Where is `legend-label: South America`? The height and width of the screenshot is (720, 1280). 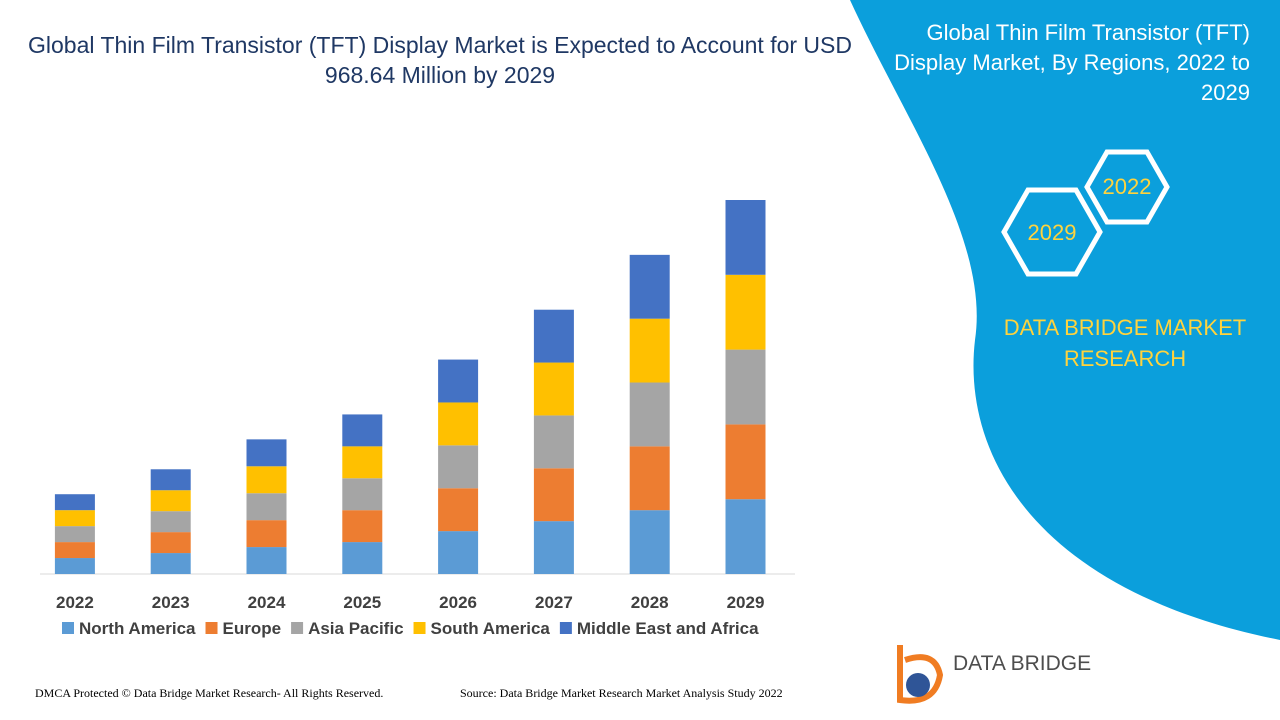
legend-label: South America is located at coordinates (491, 628).